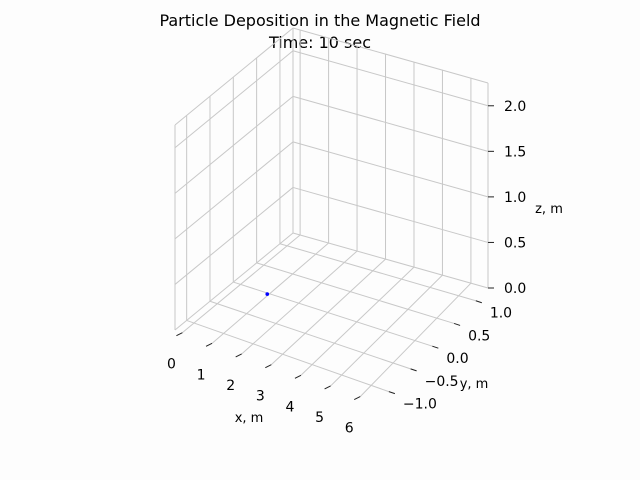 The image size is (640, 480). What do you see at coordinates (457, 359) in the screenshot?
I see `y-tick-label-2: 0.0` at bounding box center [457, 359].